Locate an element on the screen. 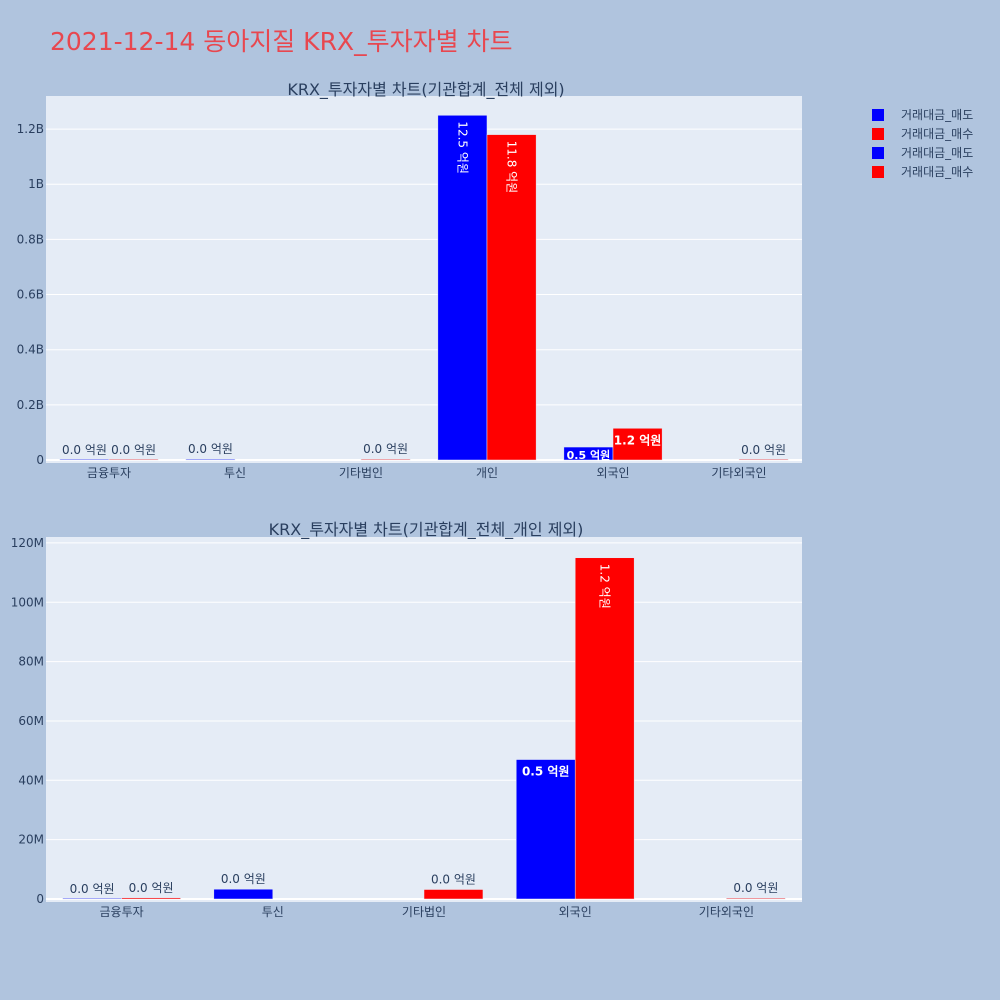 Image resolution: width=1000 pixels, height=1000 pixels. chart-title: KRX_투자자별 차트(기관합계_전체 제외) is located at coordinates (425, 90).